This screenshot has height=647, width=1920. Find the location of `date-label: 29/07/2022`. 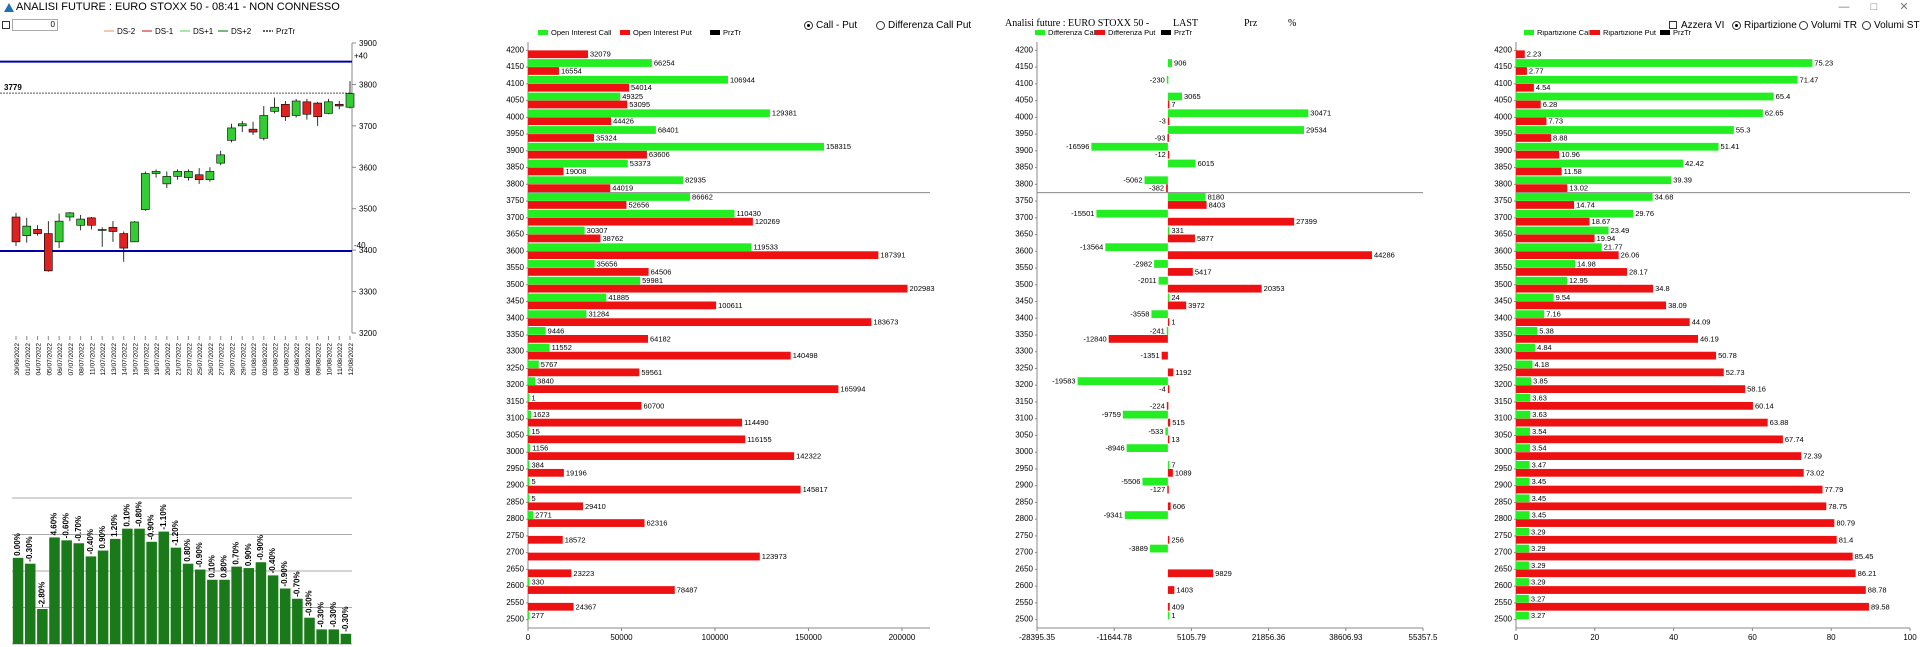

date-label: 29/07/2022 is located at coordinates (243, 359).